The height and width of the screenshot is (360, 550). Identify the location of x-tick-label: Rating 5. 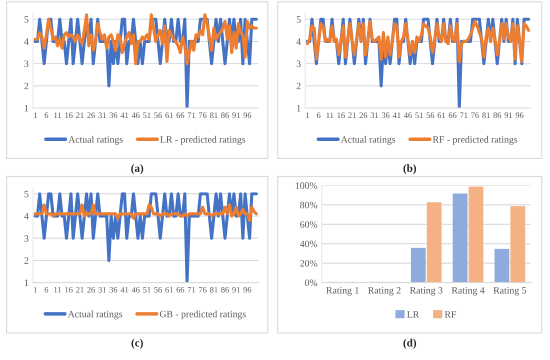
(510, 291).